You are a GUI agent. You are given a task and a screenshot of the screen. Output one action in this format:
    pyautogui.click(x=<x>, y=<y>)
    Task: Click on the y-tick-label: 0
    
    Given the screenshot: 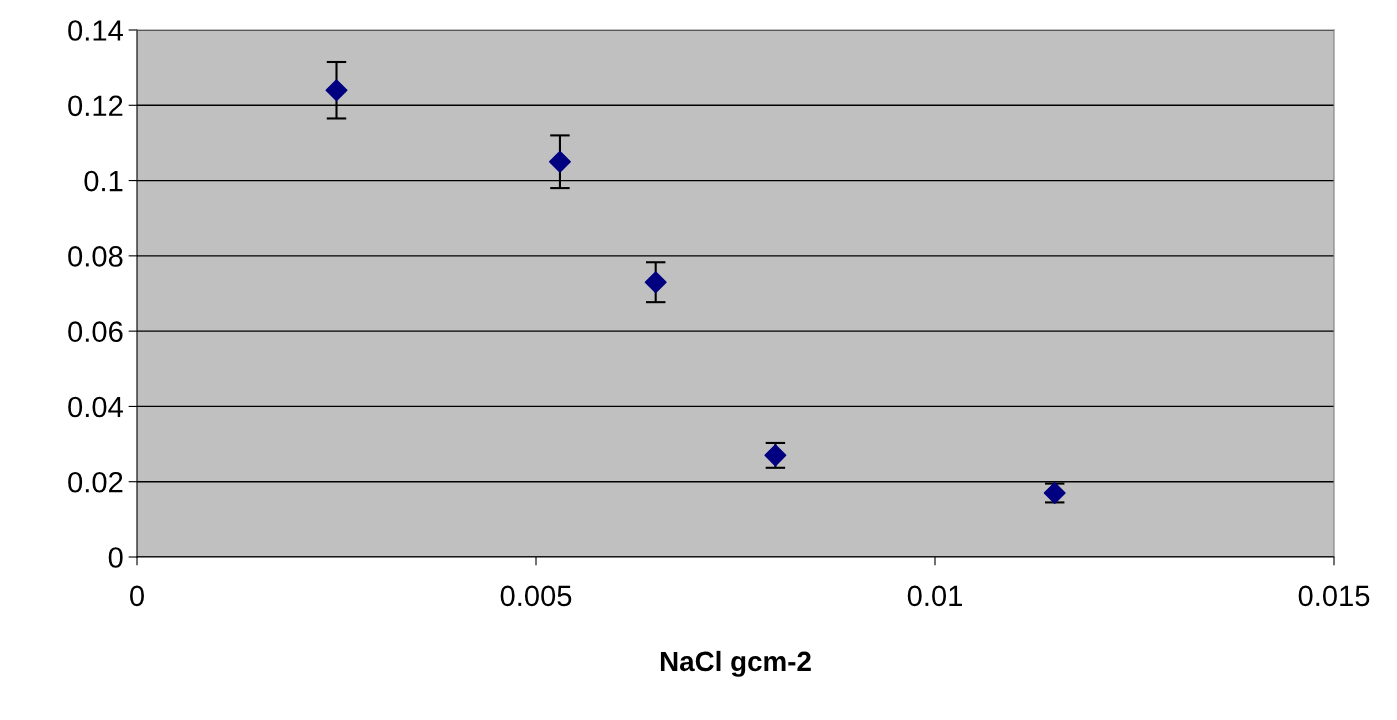 What is the action you would take?
    pyautogui.click(x=115, y=557)
    